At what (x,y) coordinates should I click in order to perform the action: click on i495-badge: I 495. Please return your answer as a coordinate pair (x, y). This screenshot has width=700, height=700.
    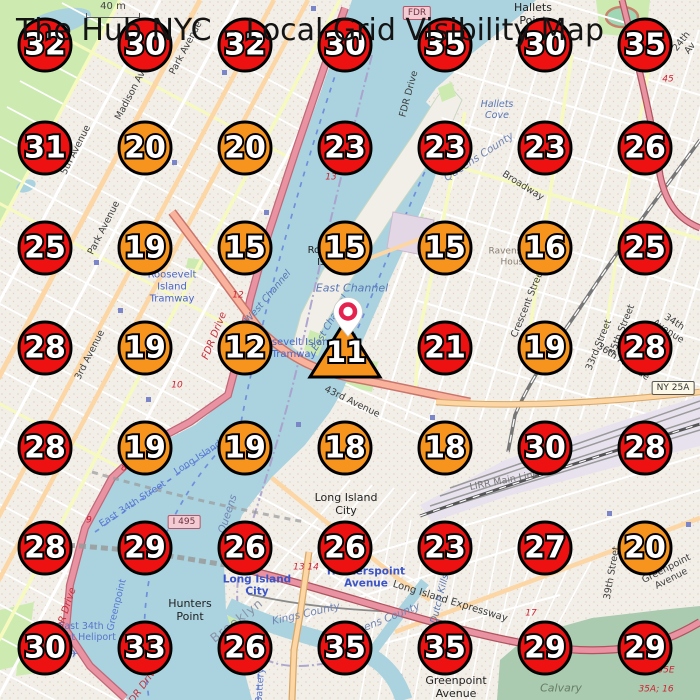
    Looking at the image, I should click on (184, 522).